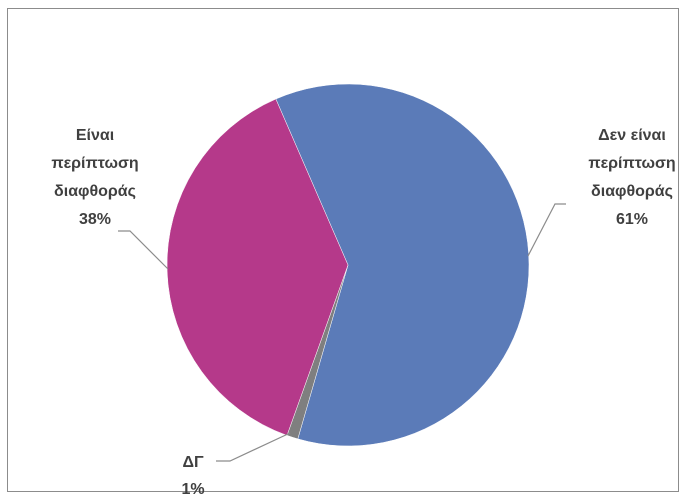 The image size is (685, 498). Describe the element at coordinates (95, 219) in the screenshot. I see `percent-label: 38%` at that location.